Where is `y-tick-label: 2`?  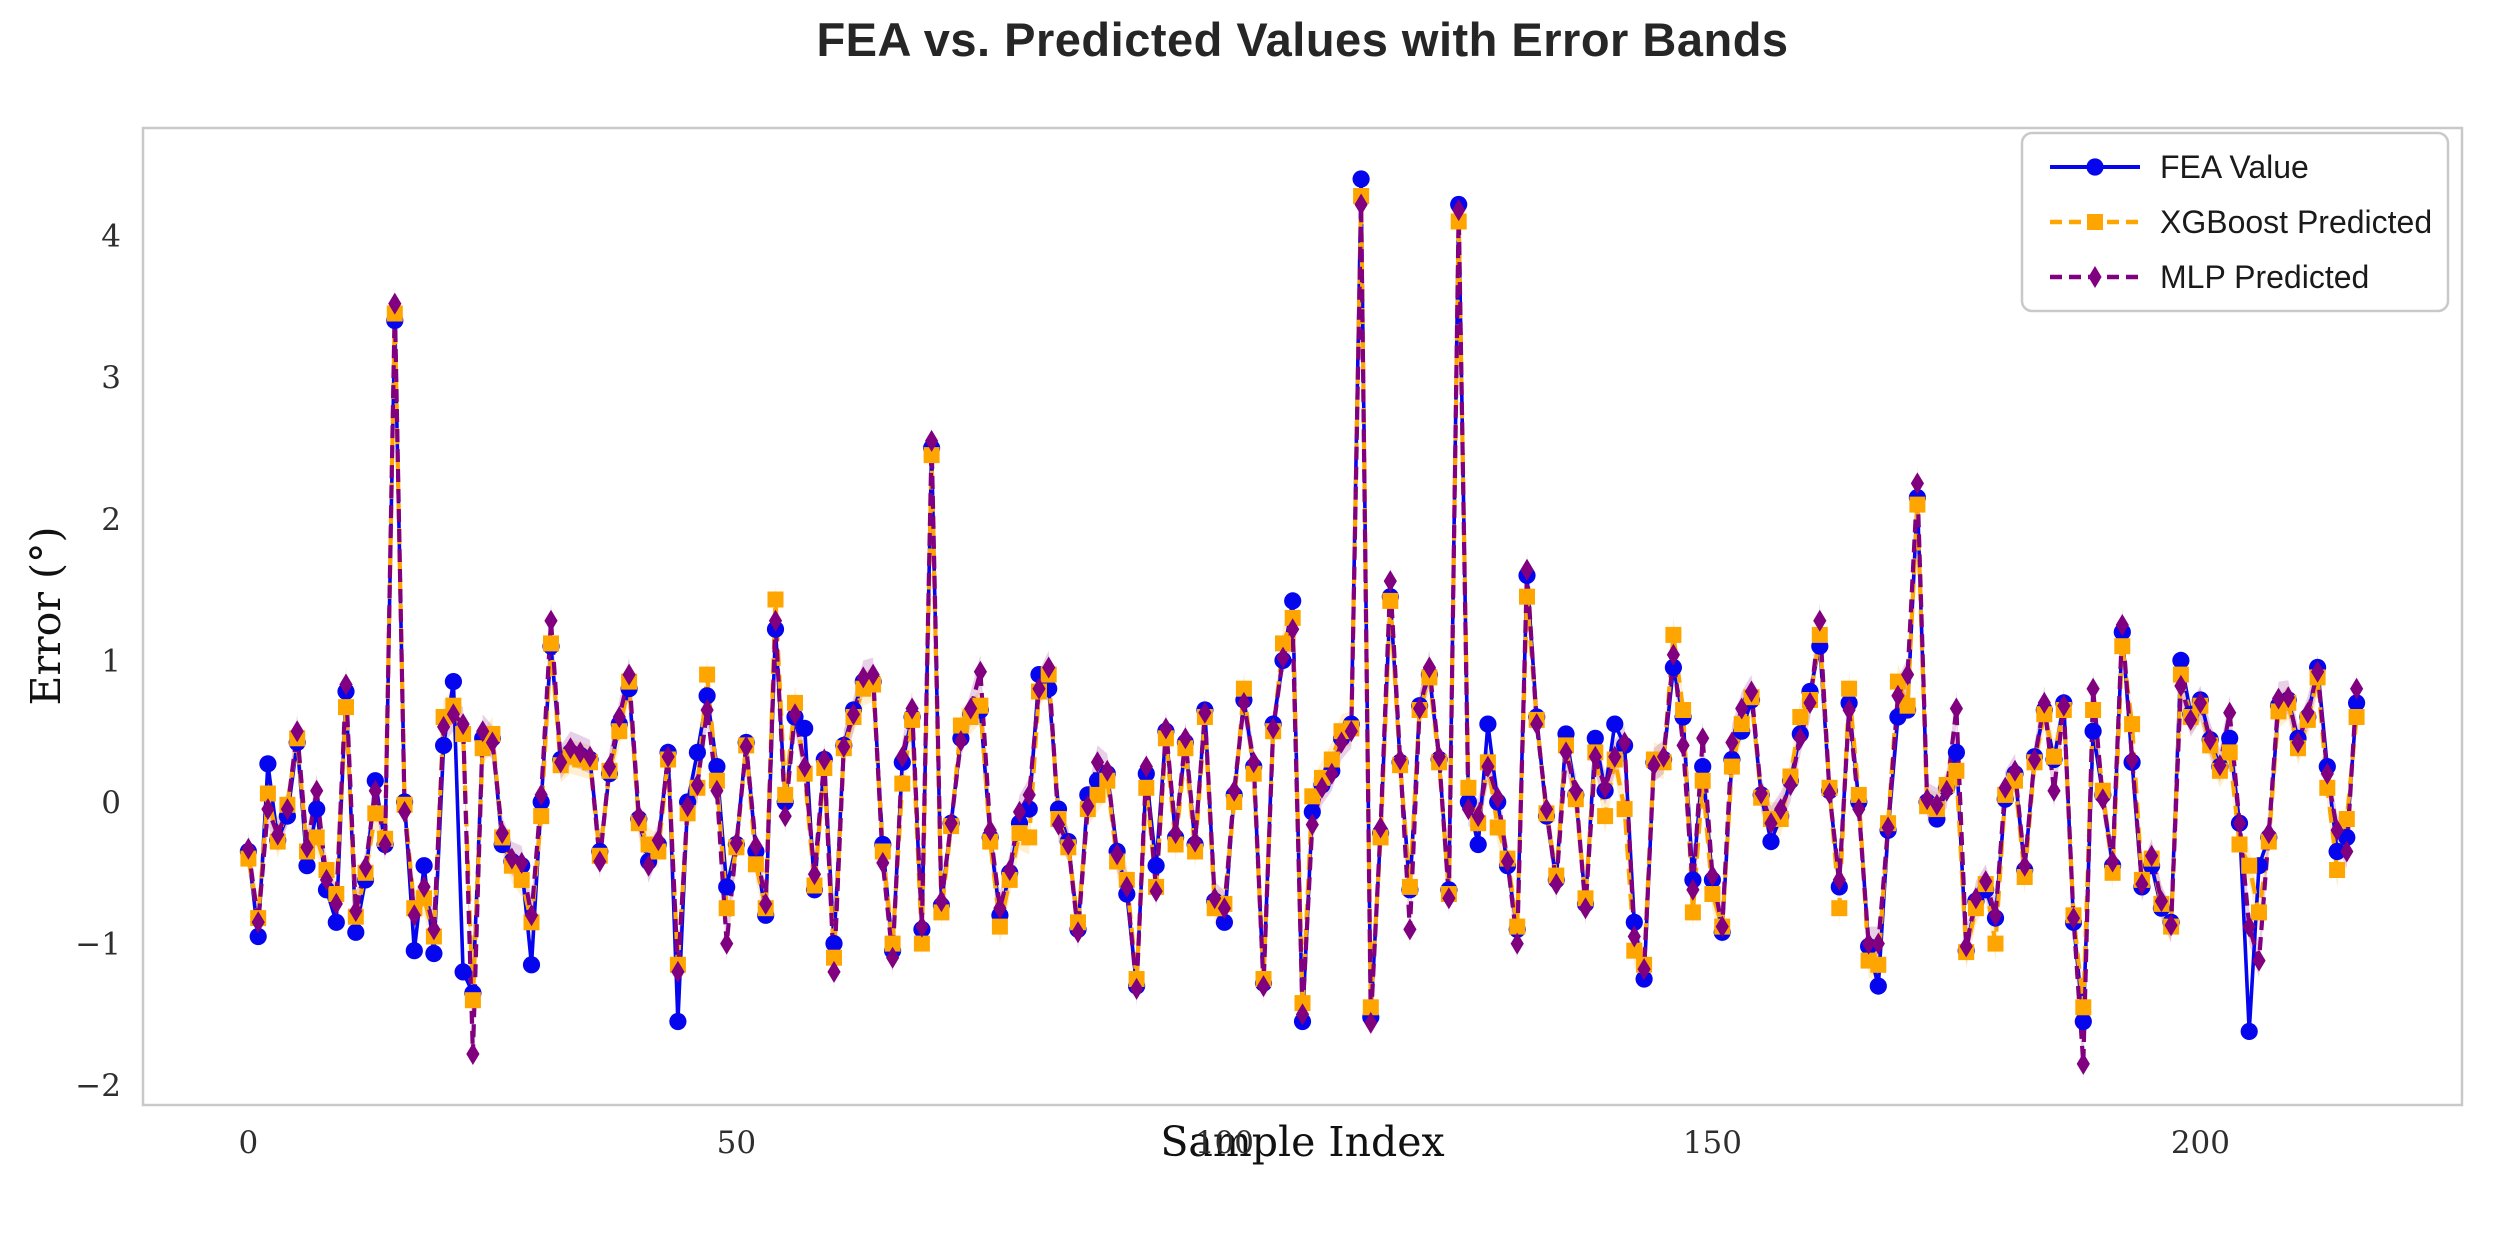
y-tick-label: 2 is located at coordinates (111, 520).